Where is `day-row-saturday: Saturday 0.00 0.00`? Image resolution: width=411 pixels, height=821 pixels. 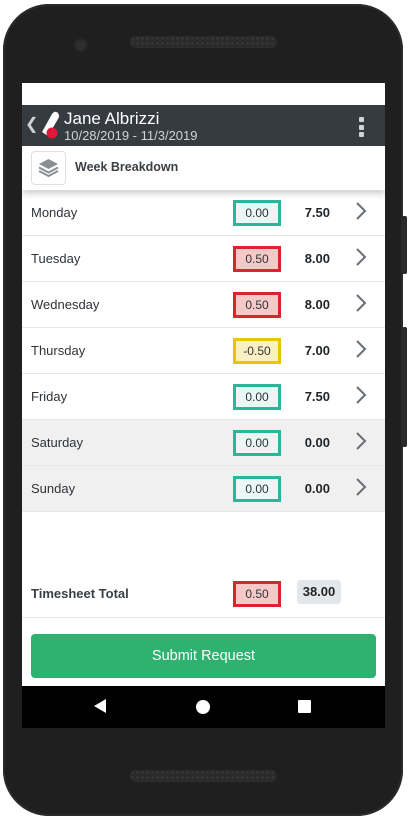 day-row-saturday: Saturday 0.00 0.00 is located at coordinates (203, 443).